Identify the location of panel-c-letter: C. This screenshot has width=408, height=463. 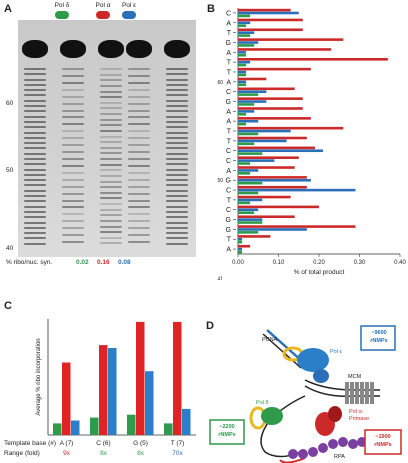
(8, 306).